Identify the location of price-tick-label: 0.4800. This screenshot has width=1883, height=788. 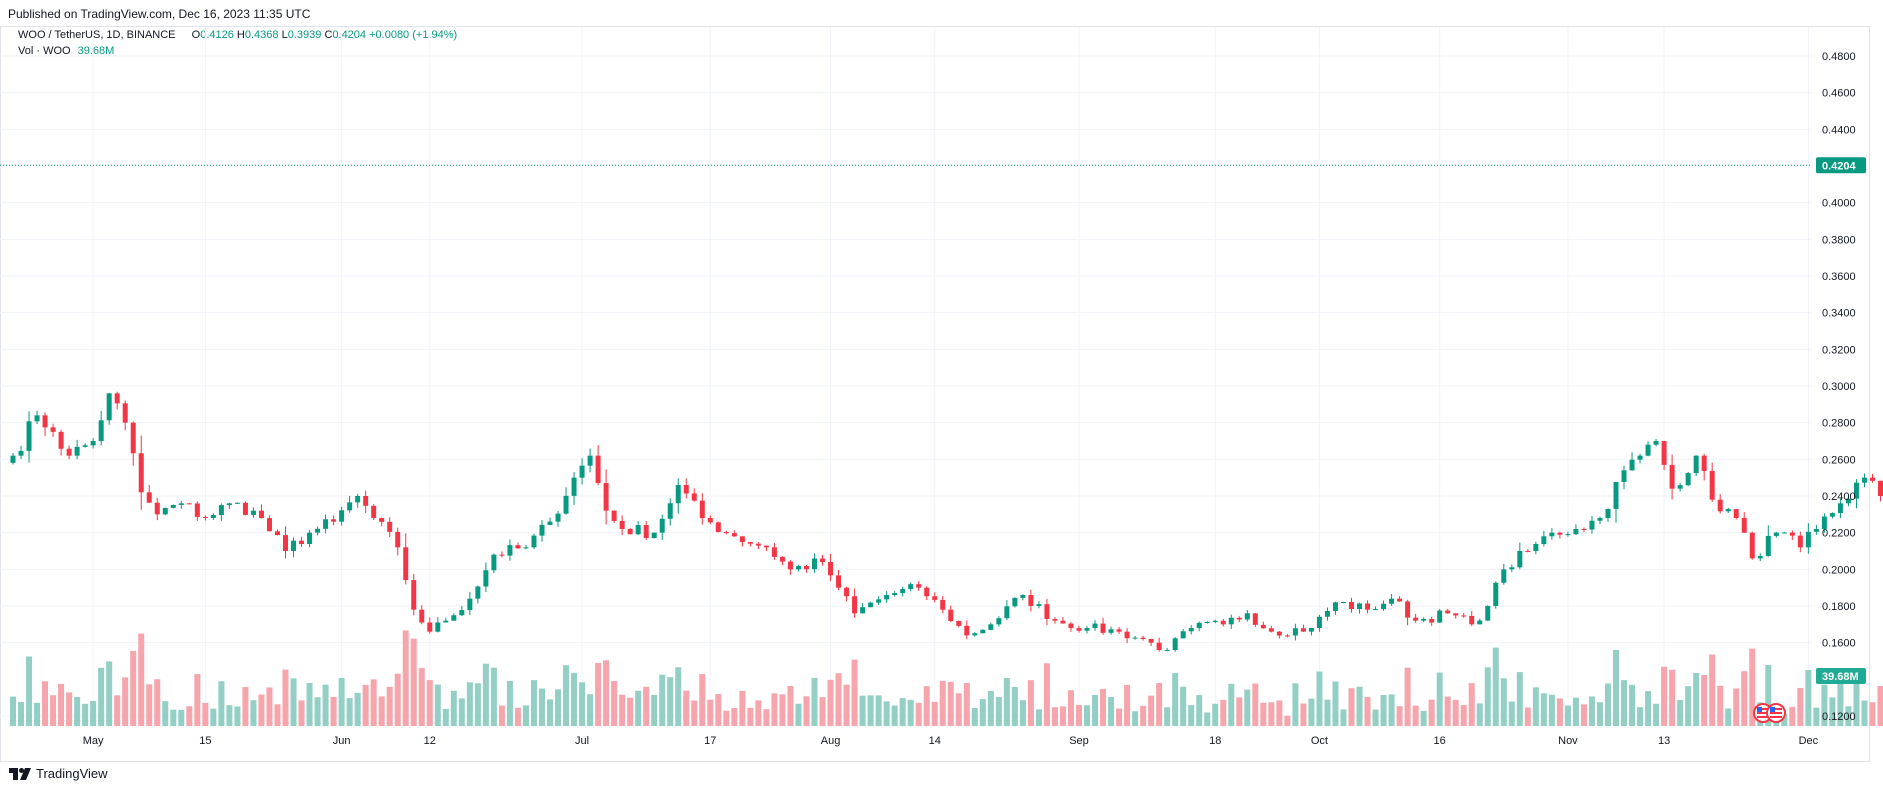
(1839, 57).